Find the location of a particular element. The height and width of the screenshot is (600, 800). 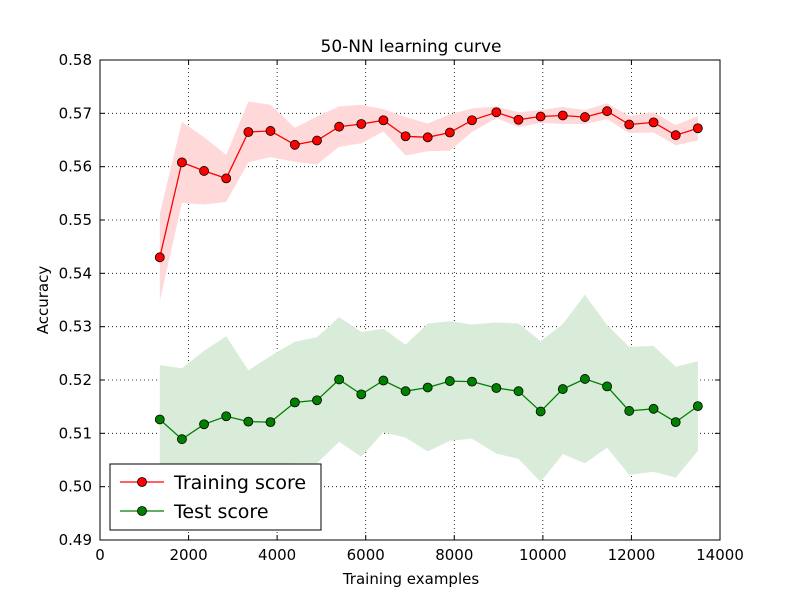

legend-training-marker is located at coordinates (142, 482).